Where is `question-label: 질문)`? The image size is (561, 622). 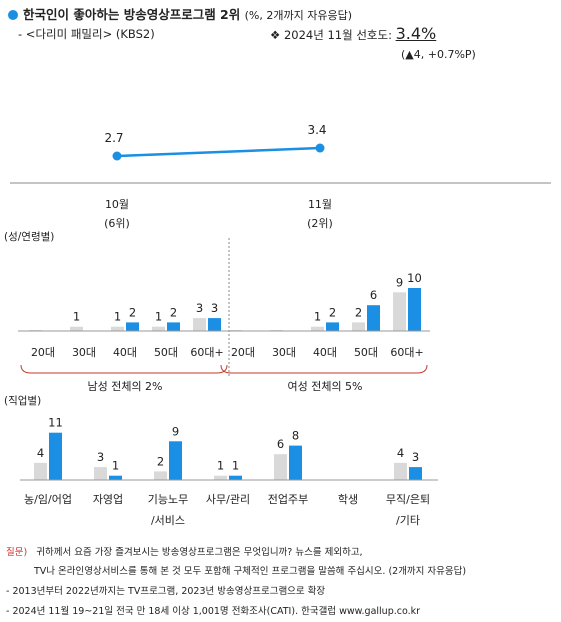
question-label: 질문) is located at coordinates (17, 552).